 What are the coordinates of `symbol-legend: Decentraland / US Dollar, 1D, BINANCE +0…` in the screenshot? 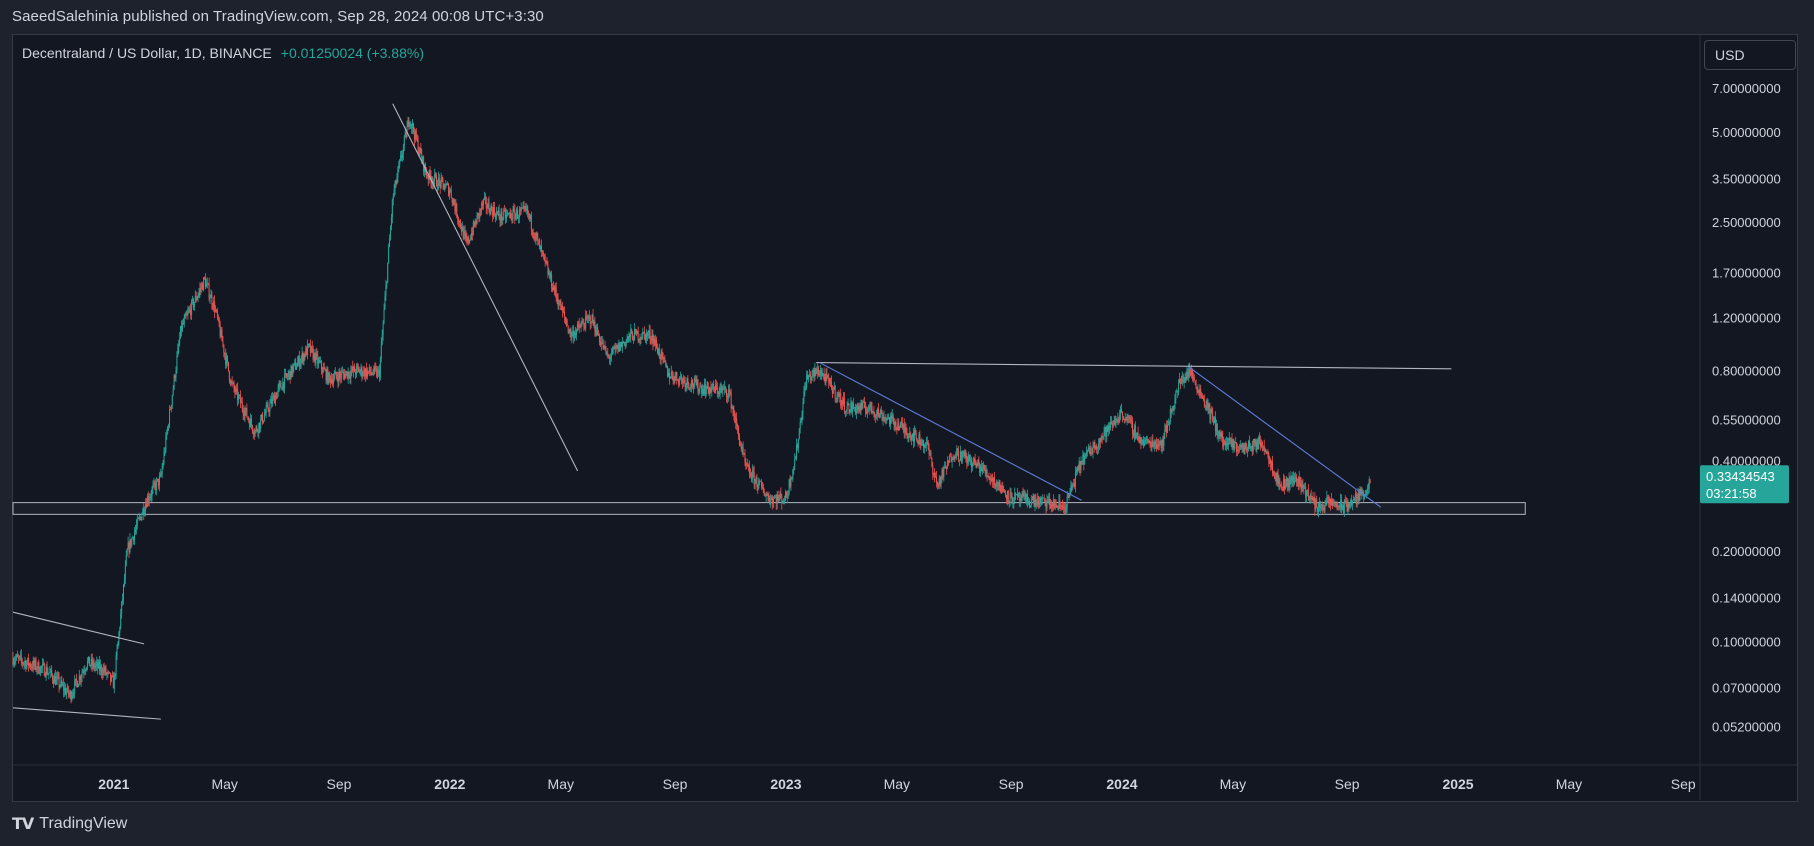 It's located at (223, 53).